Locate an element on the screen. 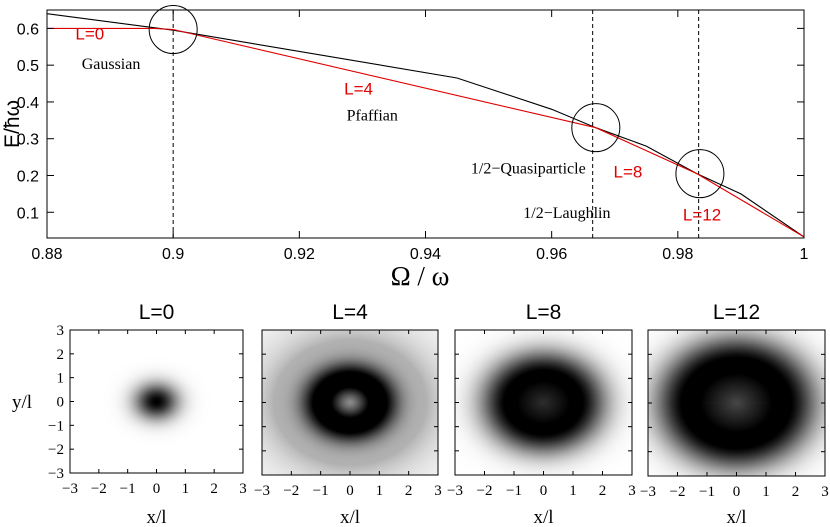  density-map-L4 is located at coordinates (350, 402).